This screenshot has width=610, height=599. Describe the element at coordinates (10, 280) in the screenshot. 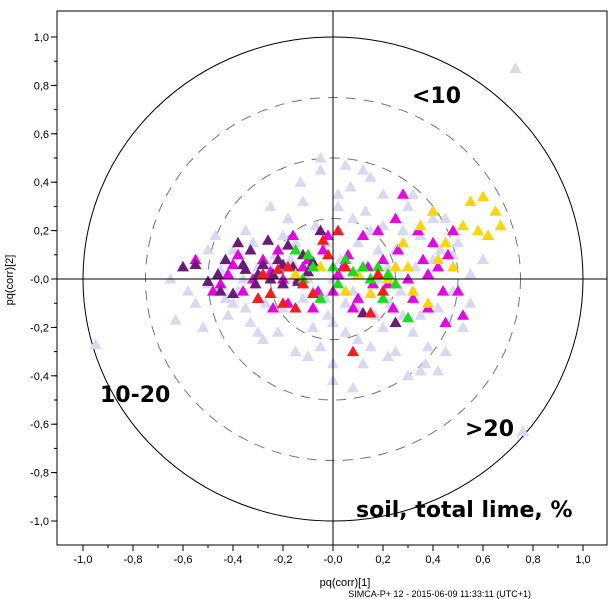

I see `y-axis-label: pq(corr)[2]` at that location.